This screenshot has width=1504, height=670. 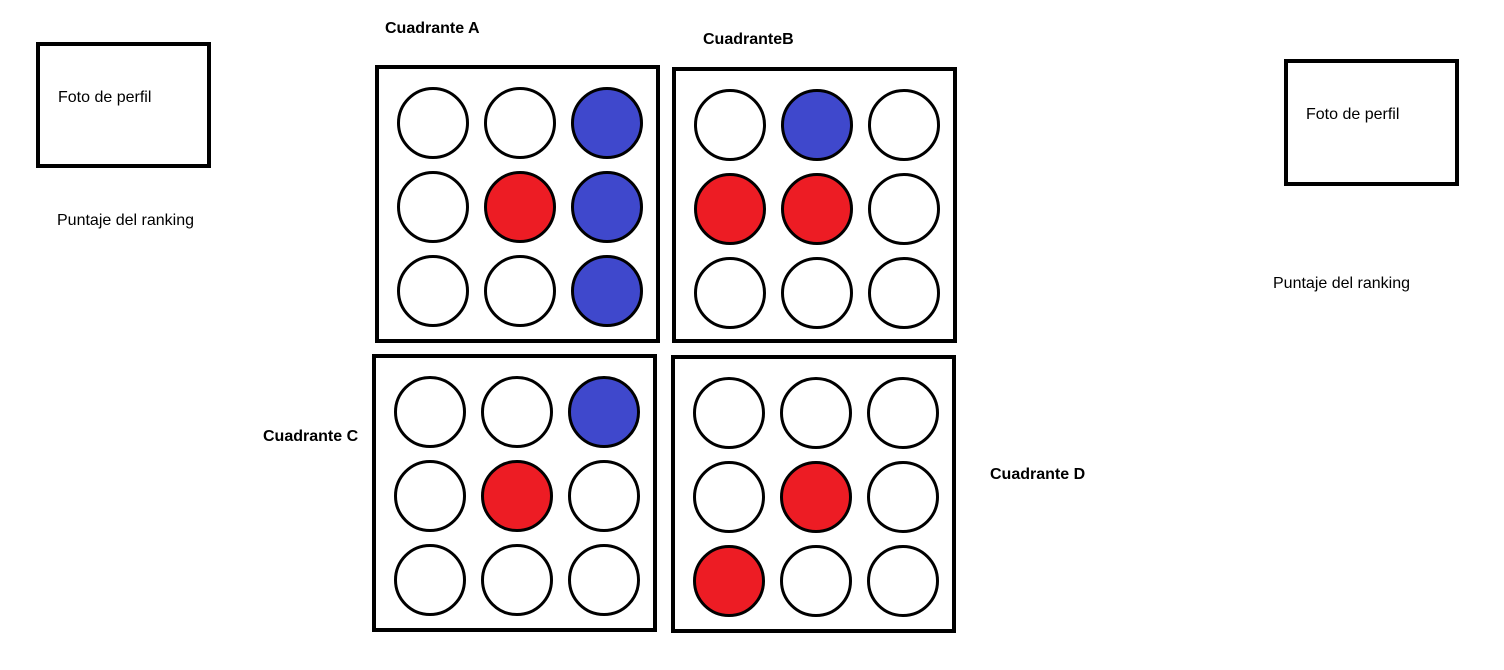 I want to click on quadrant-d-hole-r1-c1, so click(x=729, y=413).